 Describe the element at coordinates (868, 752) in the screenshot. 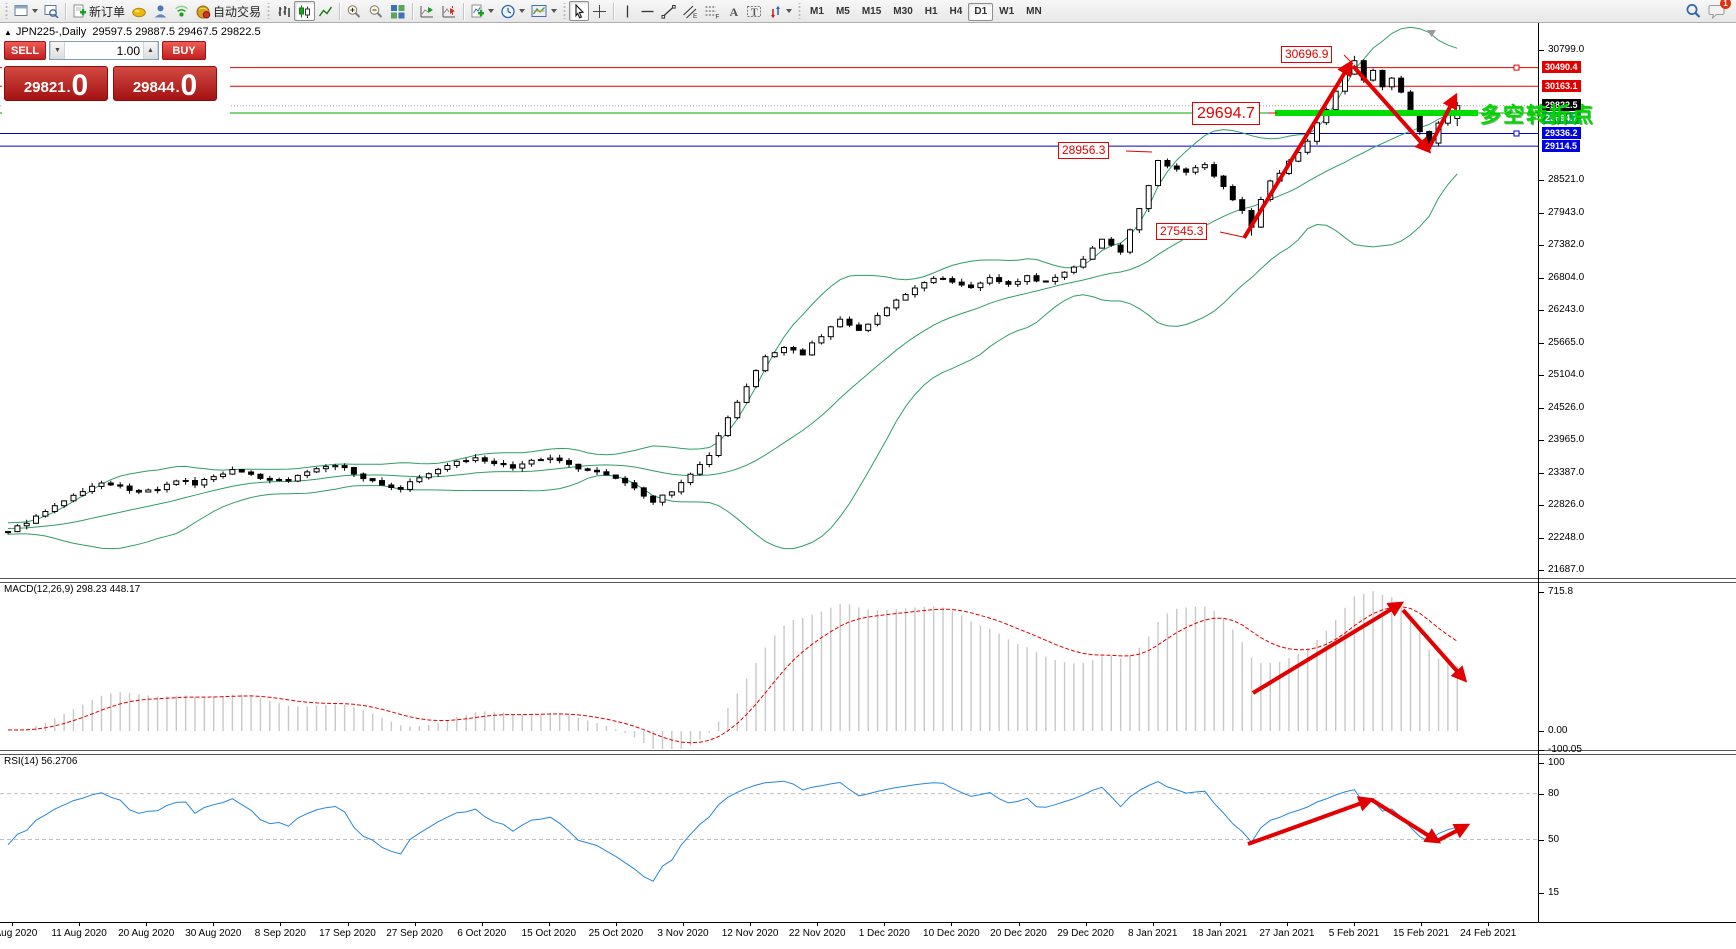

I see `rsi-pane-divider` at that location.